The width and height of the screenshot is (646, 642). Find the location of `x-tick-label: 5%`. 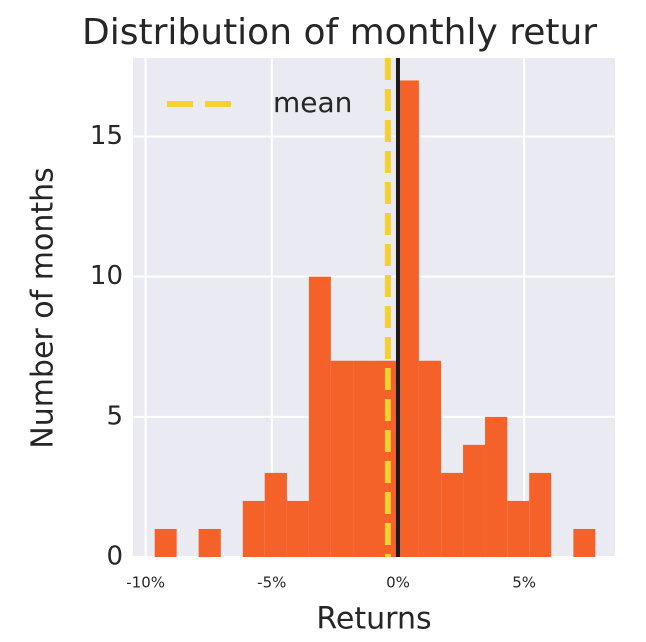

x-tick-label: 5% is located at coordinates (524, 583).